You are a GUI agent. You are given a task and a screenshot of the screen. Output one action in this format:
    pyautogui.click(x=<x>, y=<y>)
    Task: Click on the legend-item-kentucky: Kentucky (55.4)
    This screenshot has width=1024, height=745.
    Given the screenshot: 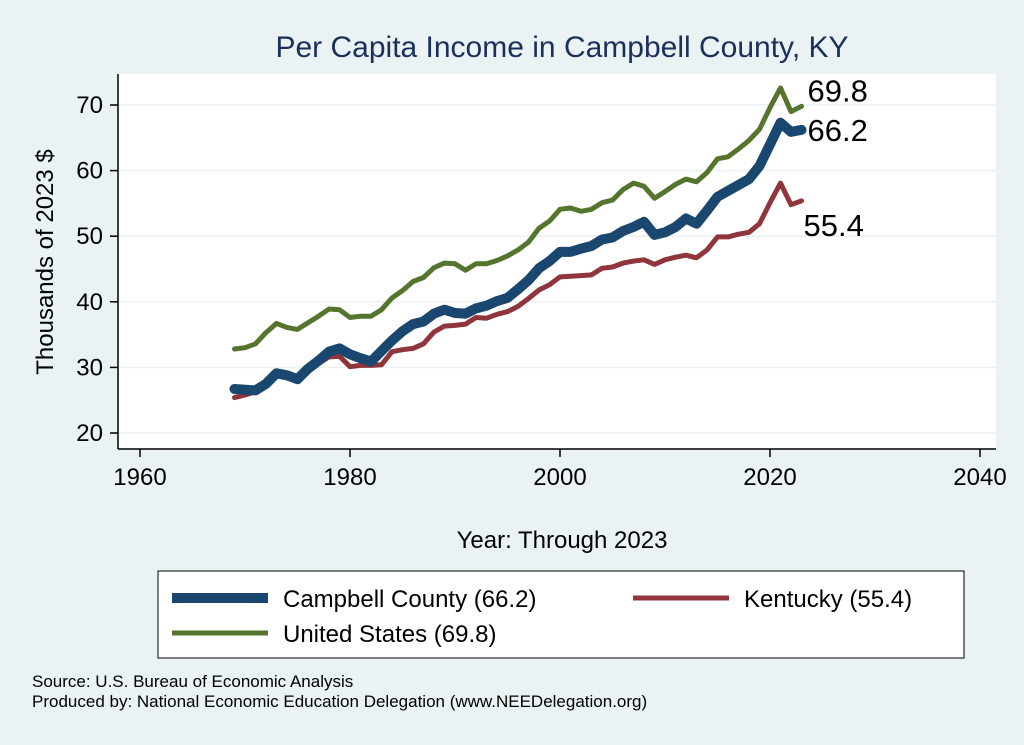 What is the action you would take?
    pyautogui.click(x=772, y=599)
    